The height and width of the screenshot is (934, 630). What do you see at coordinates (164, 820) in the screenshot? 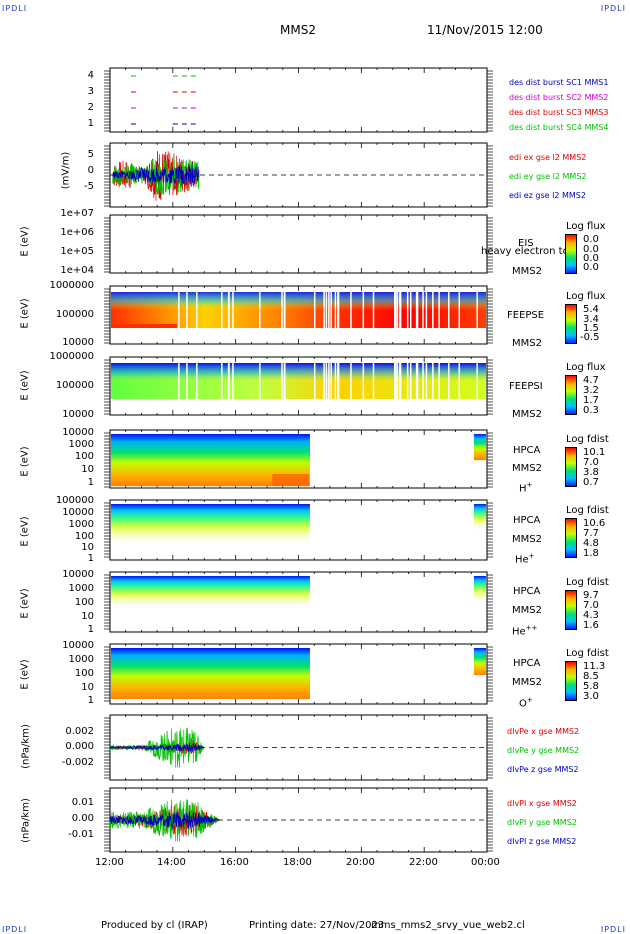
I see `divpi-trace-z` at bounding box center [164, 820].